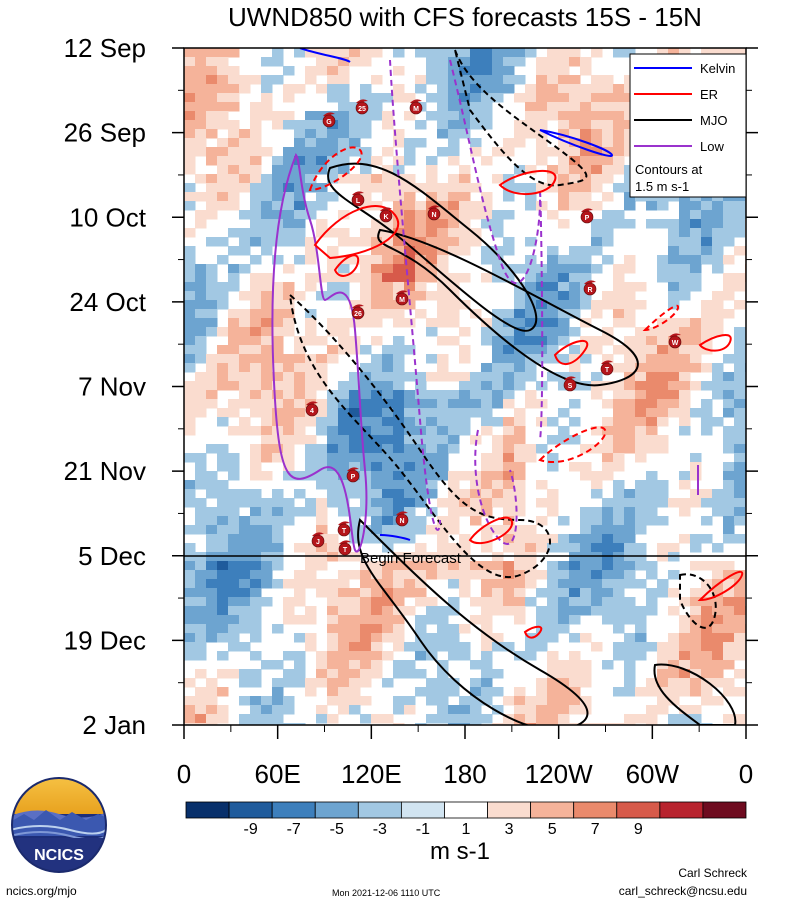  What do you see at coordinates (105, 471) in the screenshot?
I see `y-tick-label: 21 Nov` at bounding box center [105, 471].